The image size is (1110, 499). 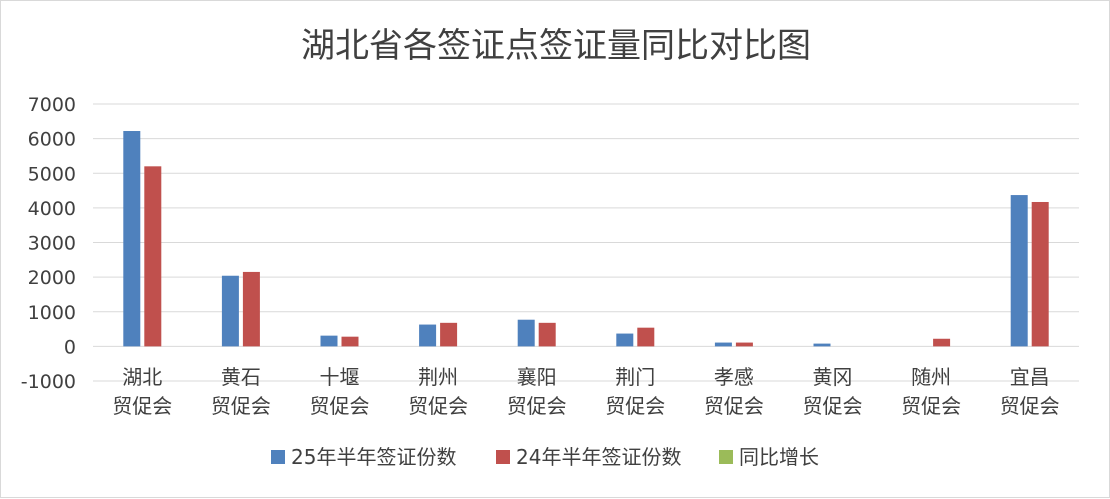 What do you see at coordinates (340, 377) in the screenshot?
I see `x-category-label: 十堰` at bounding box center [340, 377].